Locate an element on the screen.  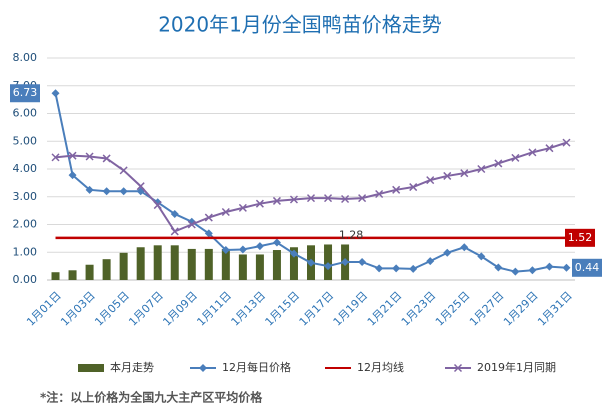
legend-label: 12月每日价格 is located at coordinates (256, 367).